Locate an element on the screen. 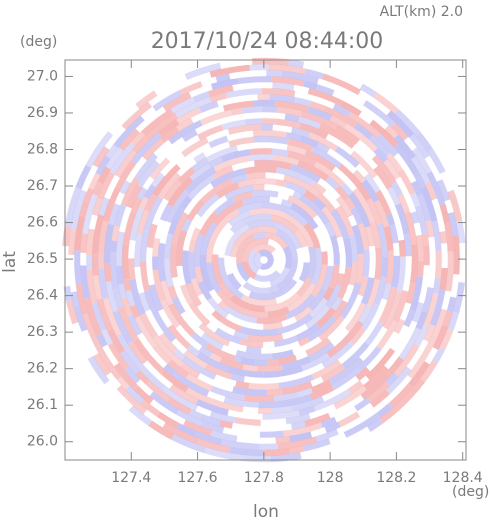 Image resolution: width=491 pixels, height=521 pixels. y-tick-label: 26.7 is located at coordinates (42, 186).